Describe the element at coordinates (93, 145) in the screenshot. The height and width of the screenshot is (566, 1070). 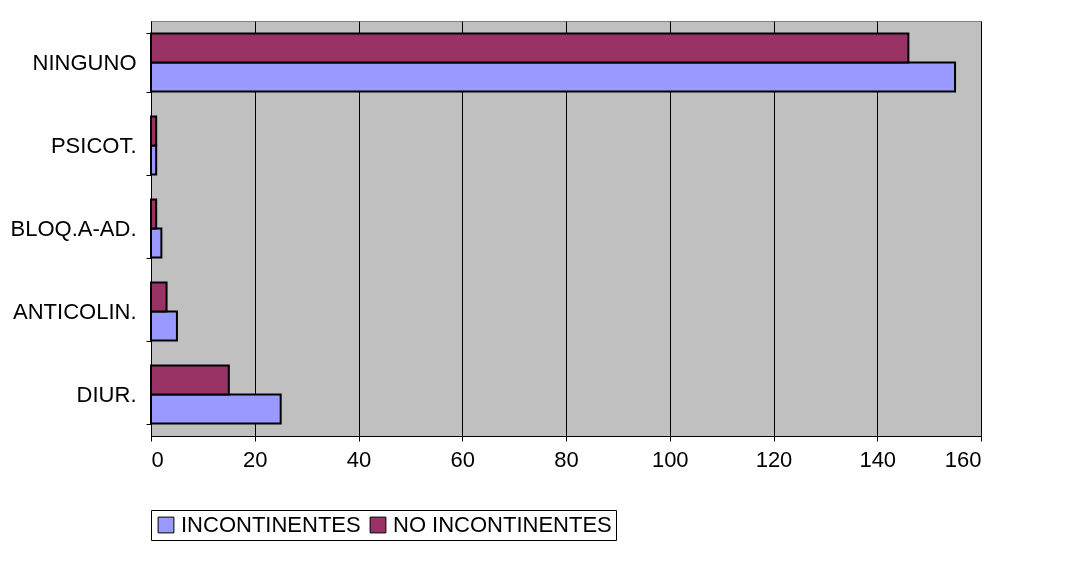
I see `y-tick-label: PSICOT.` at that location.